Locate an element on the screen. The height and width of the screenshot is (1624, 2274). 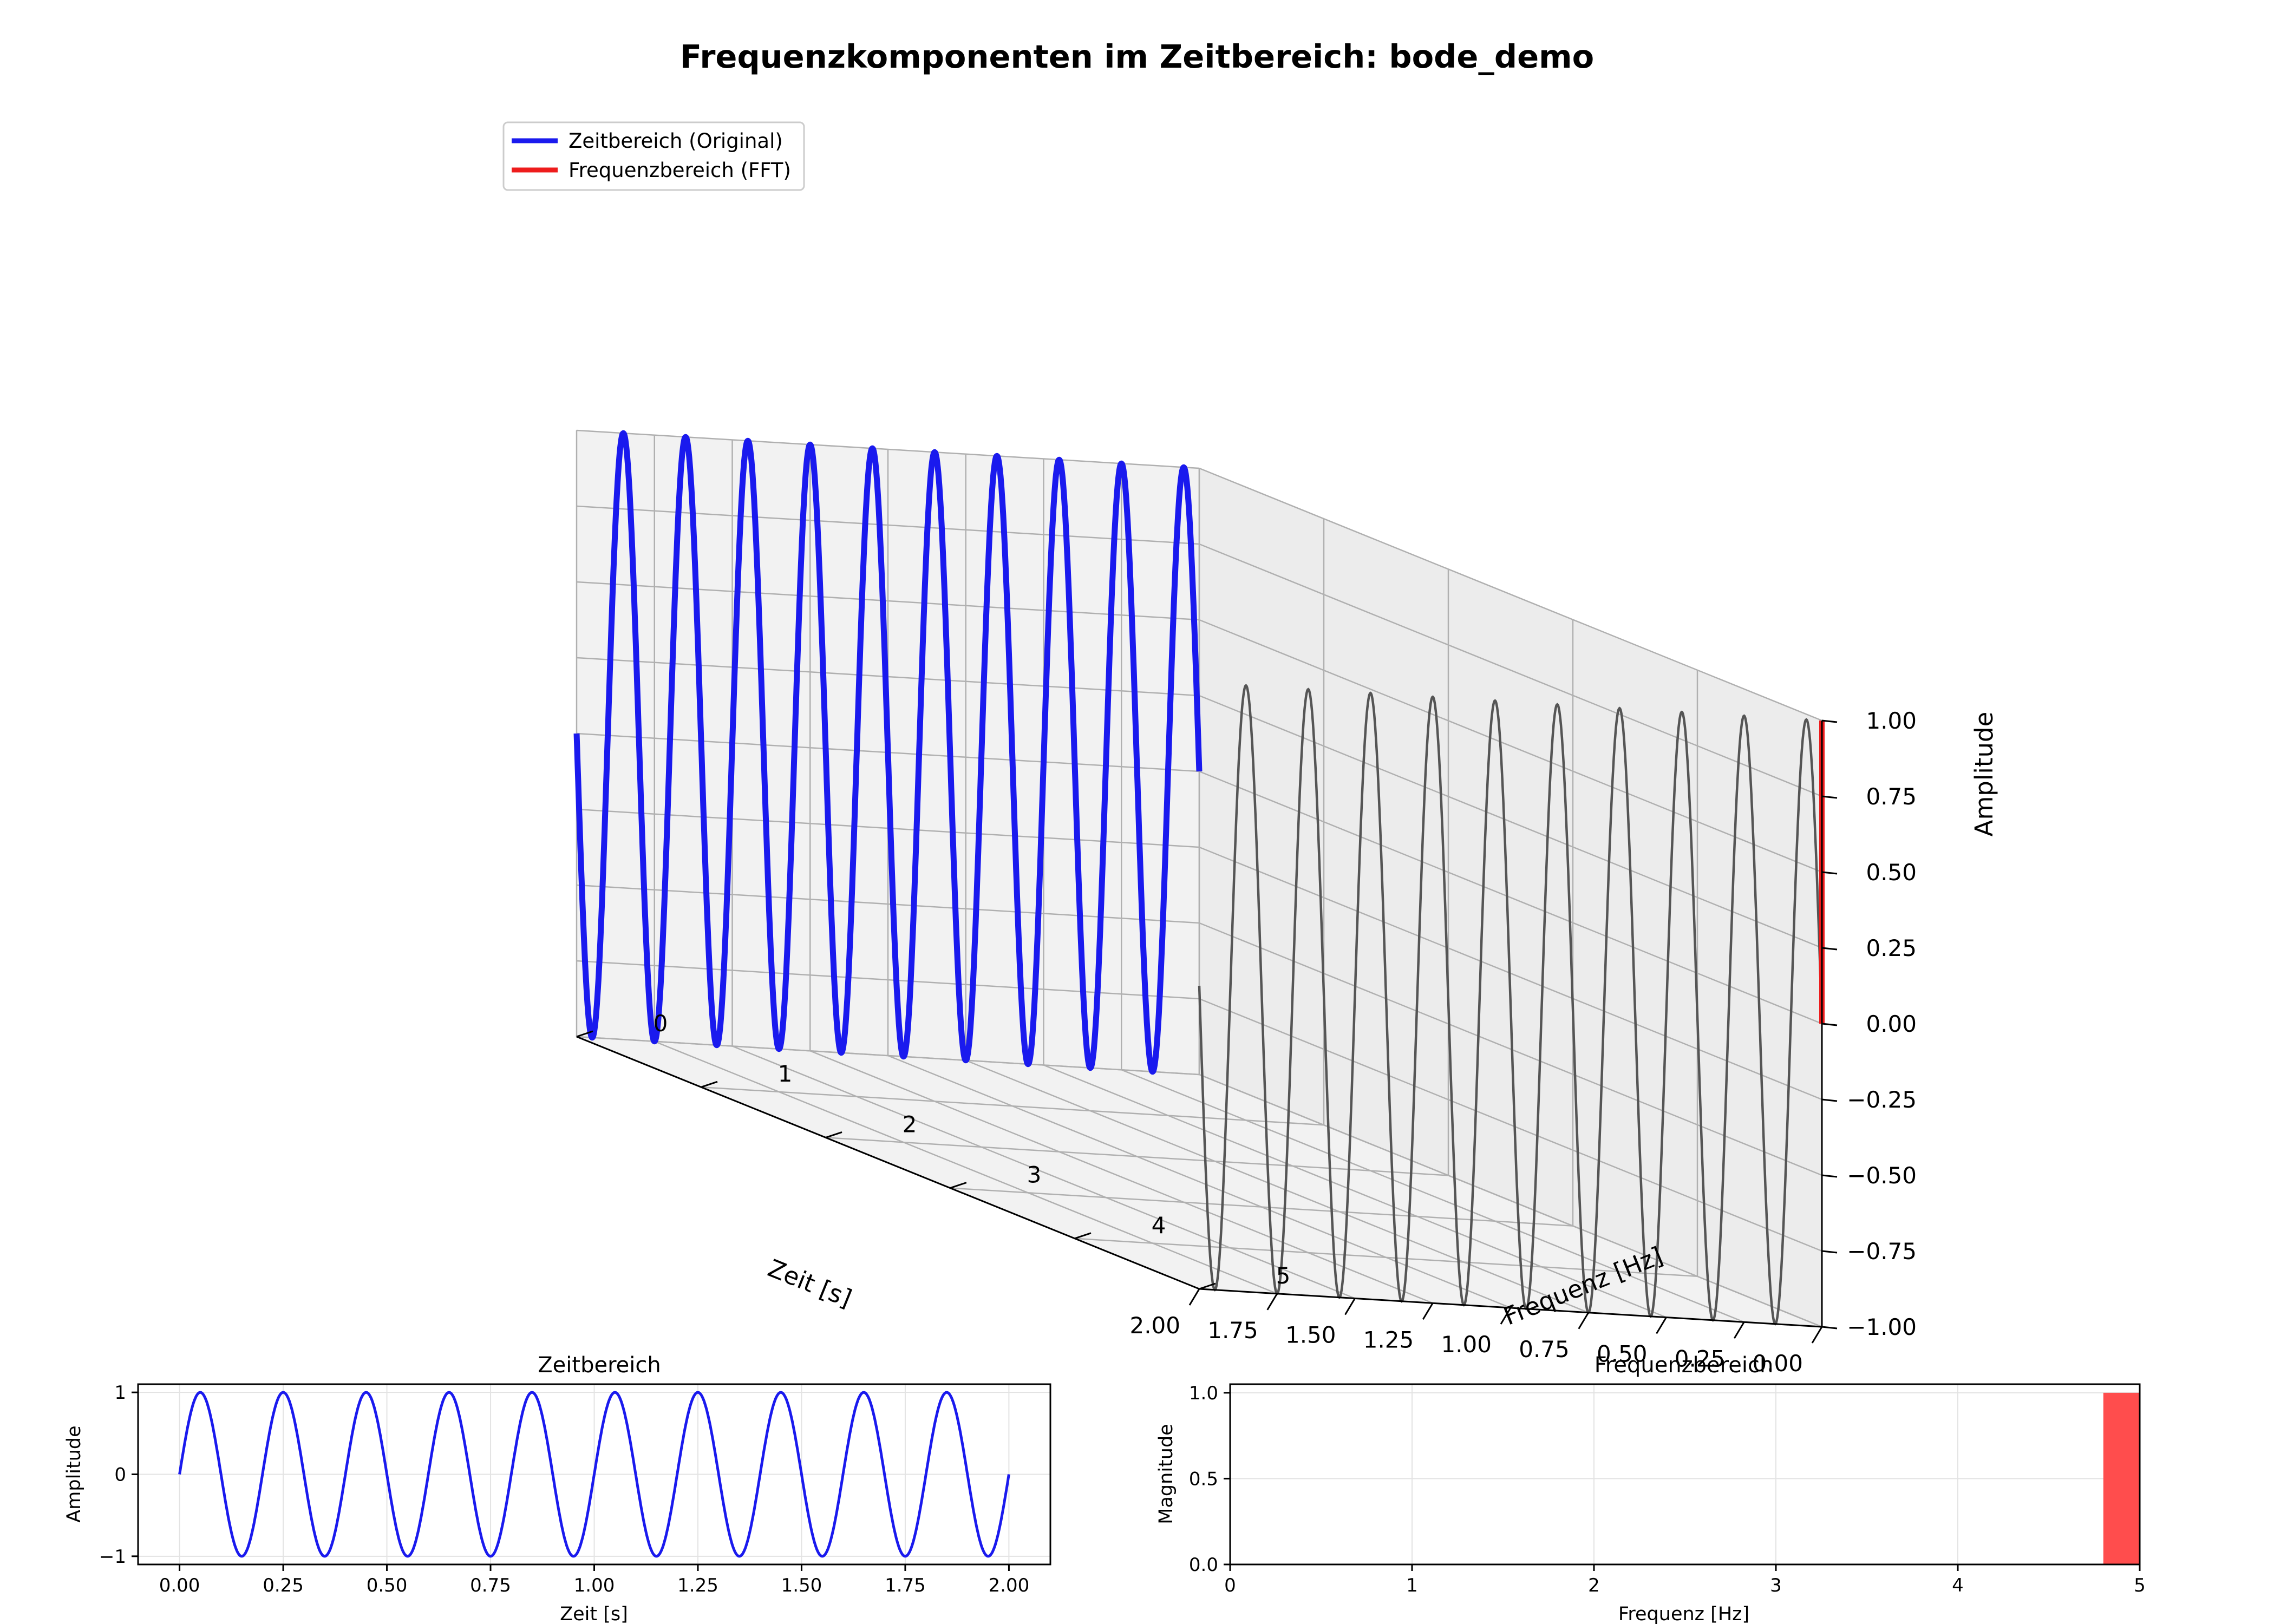
freq-x-tick-label: 0 is located at coordinates (1230, 1586).